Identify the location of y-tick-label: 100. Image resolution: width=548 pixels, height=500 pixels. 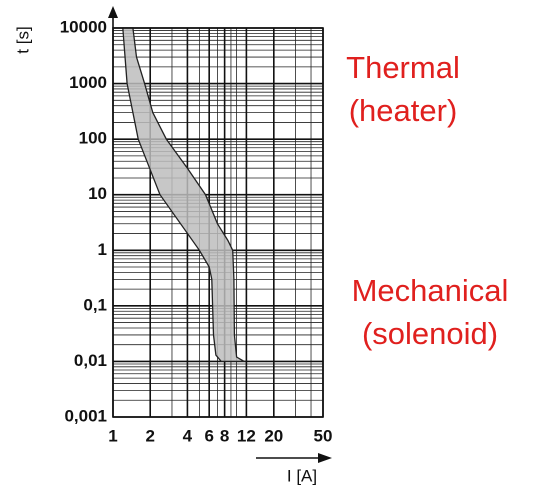
(93, 138).